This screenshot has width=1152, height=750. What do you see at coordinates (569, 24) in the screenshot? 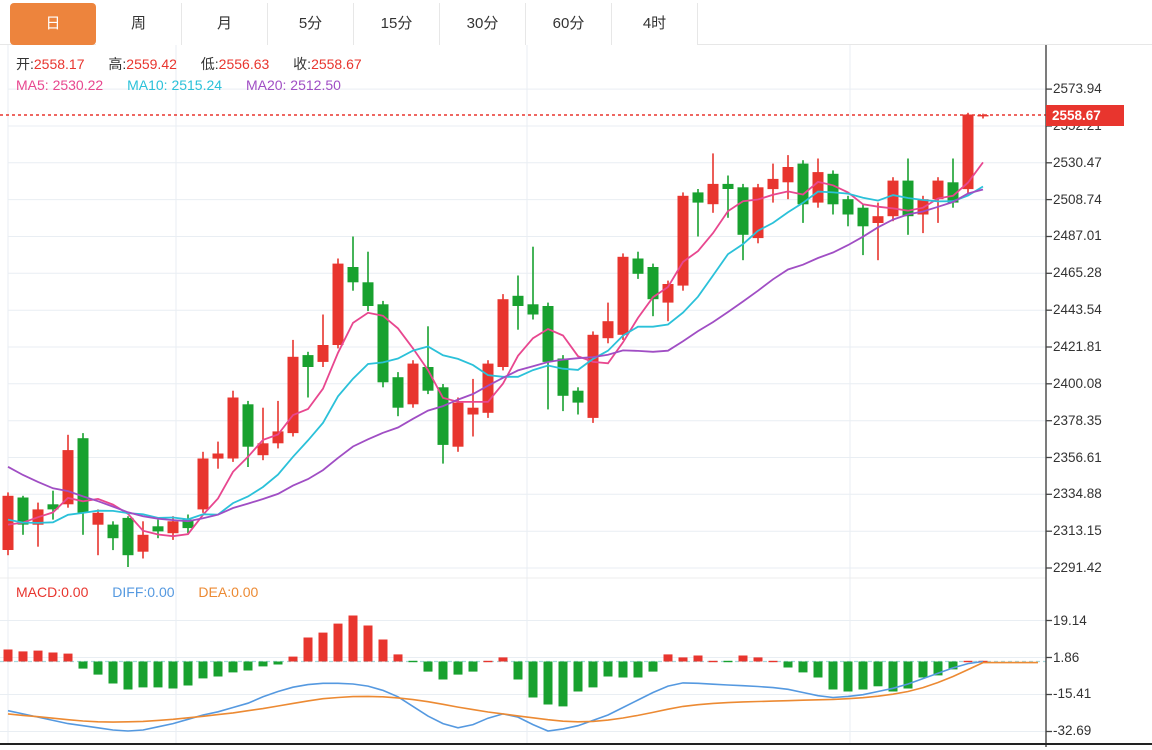
I see `tab-60min: 60分` at bounding box center [569, 24].